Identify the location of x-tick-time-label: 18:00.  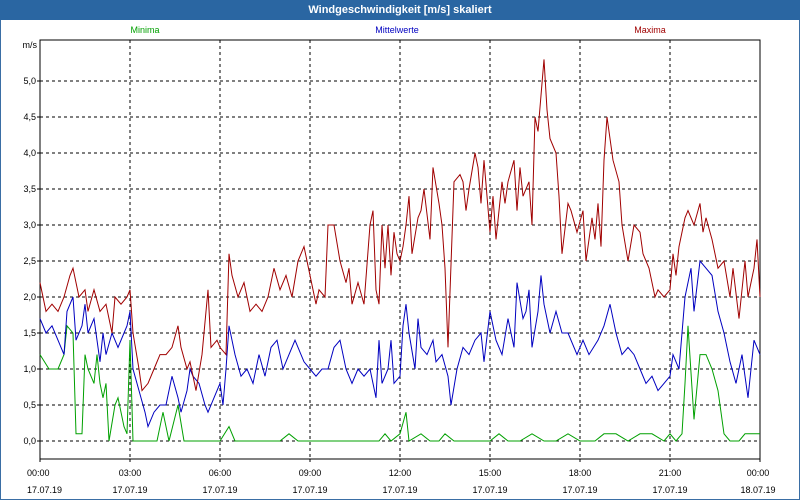
(580, 473).